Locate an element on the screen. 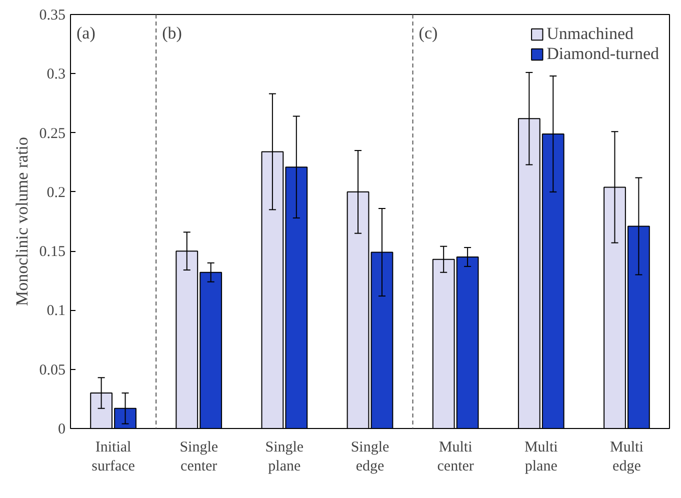  y-axis-title: Monoclinic volume ratio is located at coordinates (22, 221).